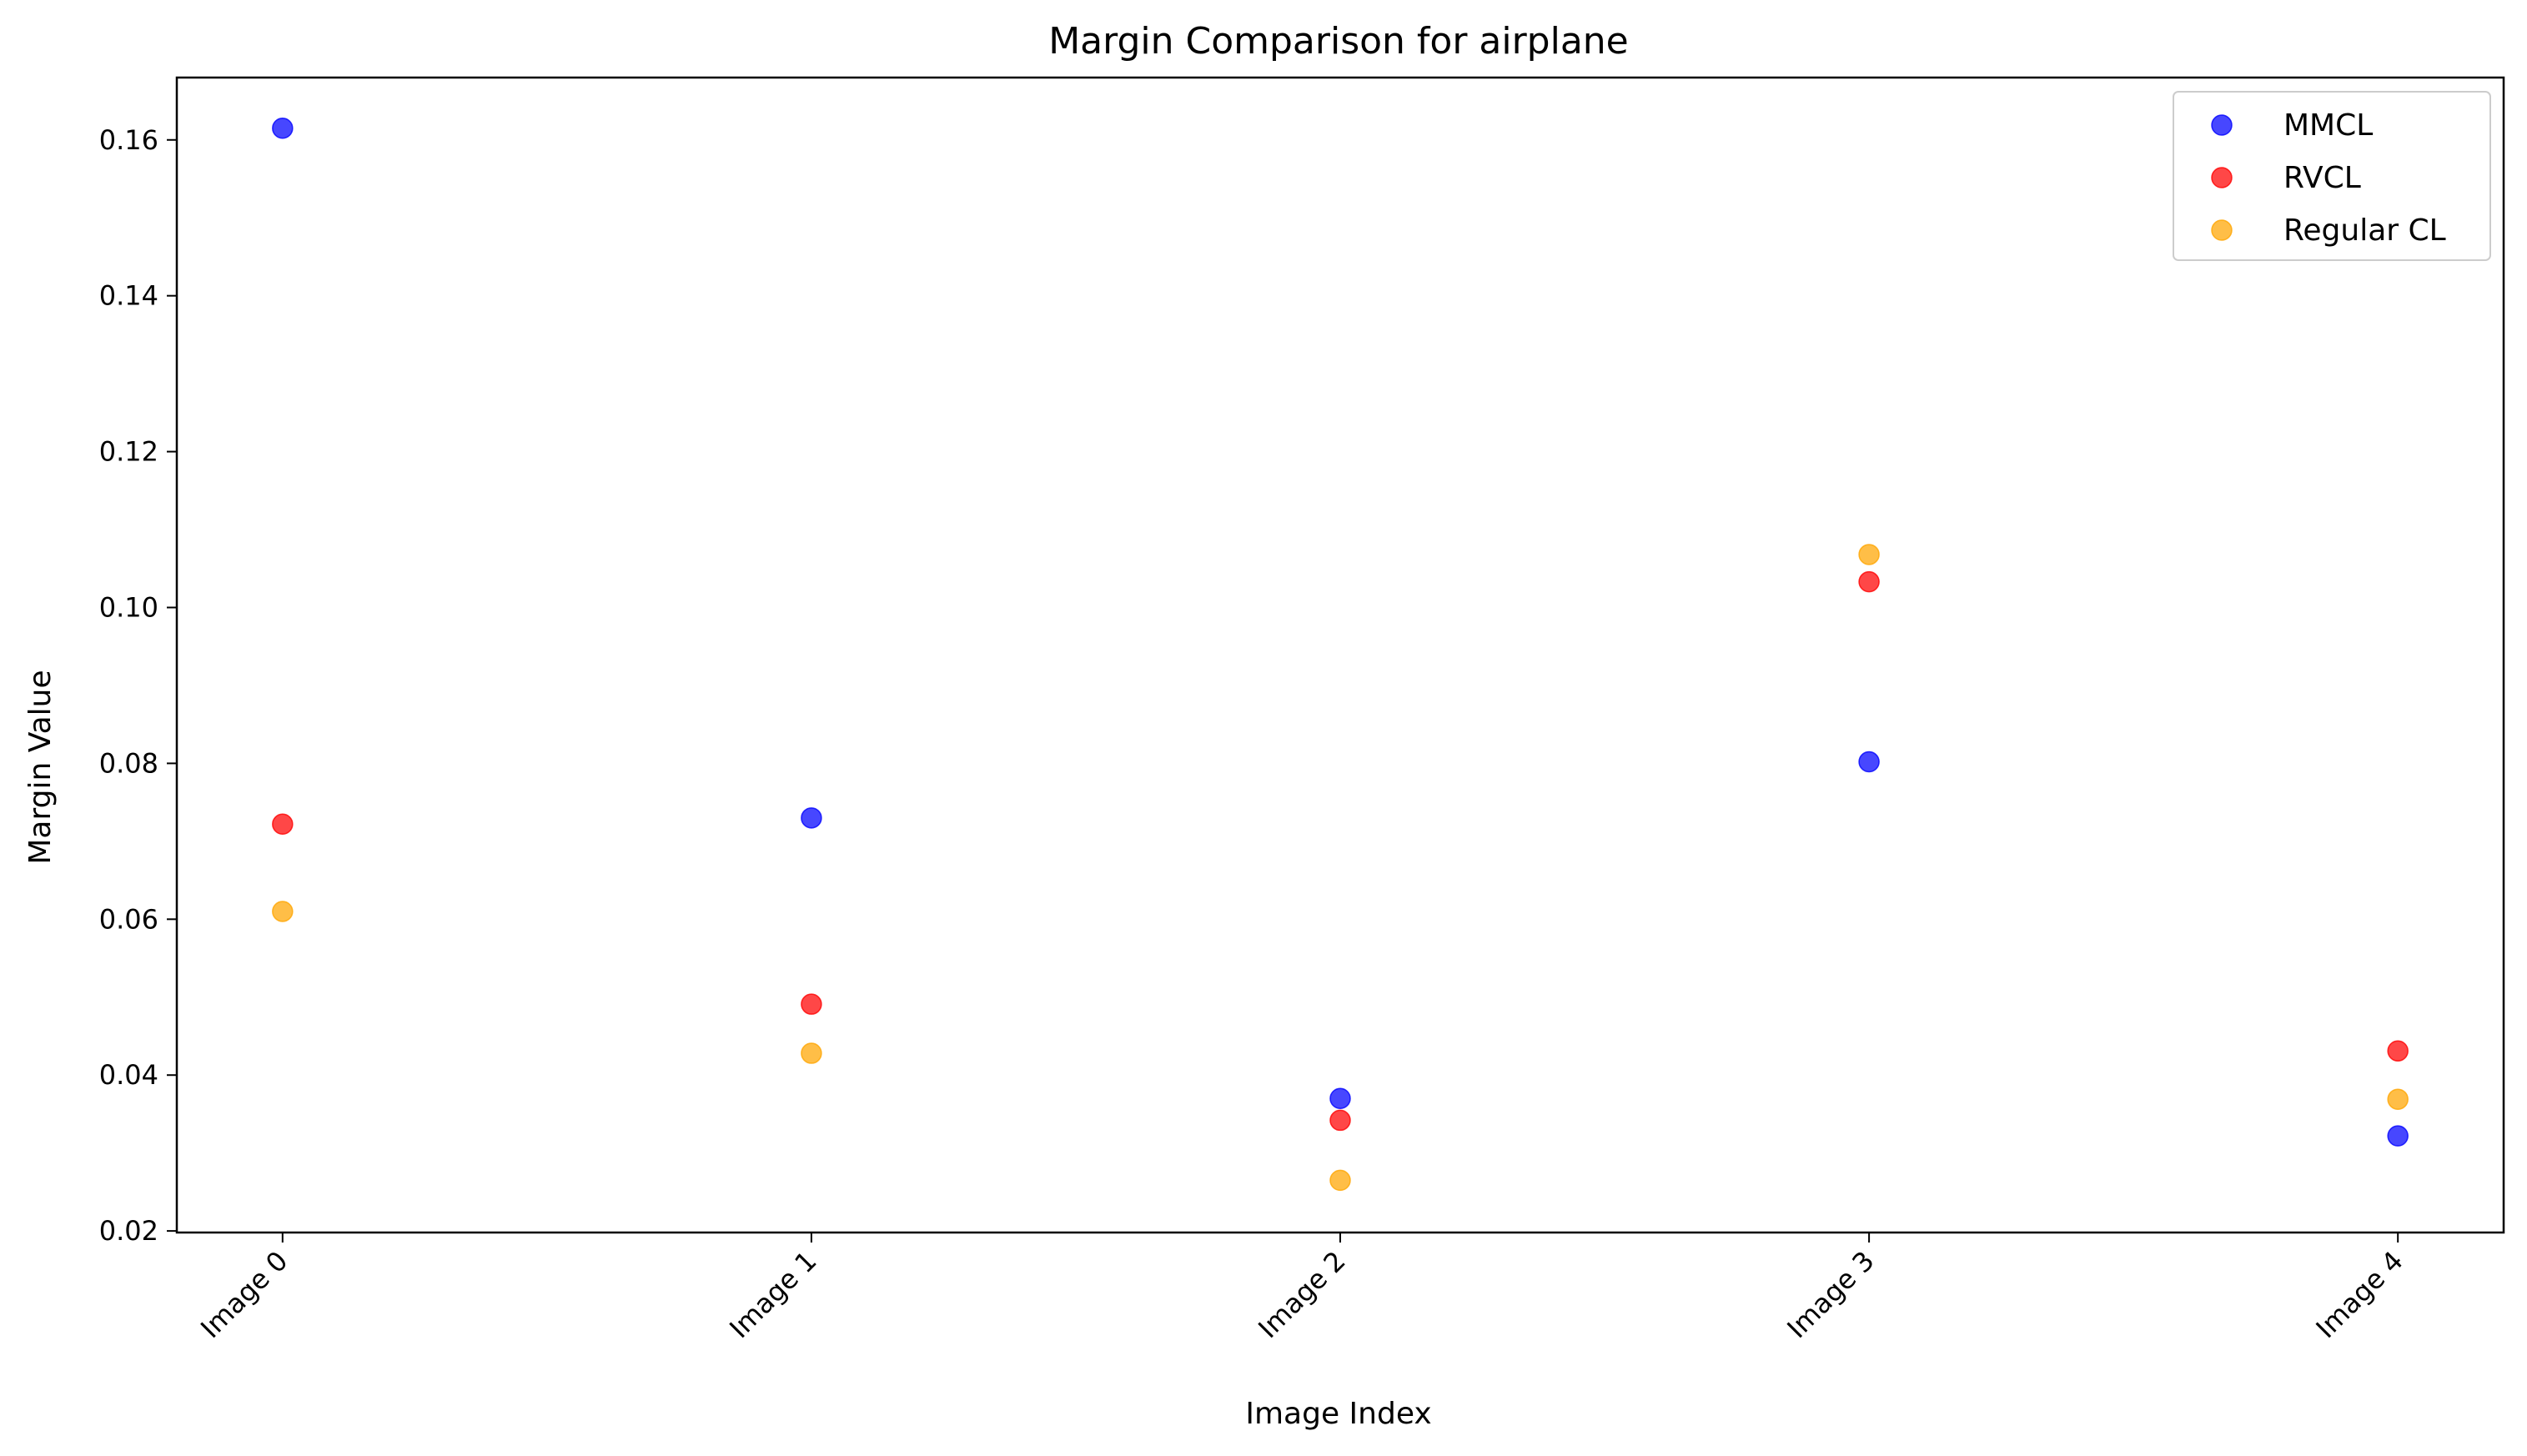 Image resolution: width=2527 pixels, height=1456 pixels. What do you see at coordinates (128, 452) in the screenshot?
I see `y-tick-label: 0.12` at bounding box center [128, 452].